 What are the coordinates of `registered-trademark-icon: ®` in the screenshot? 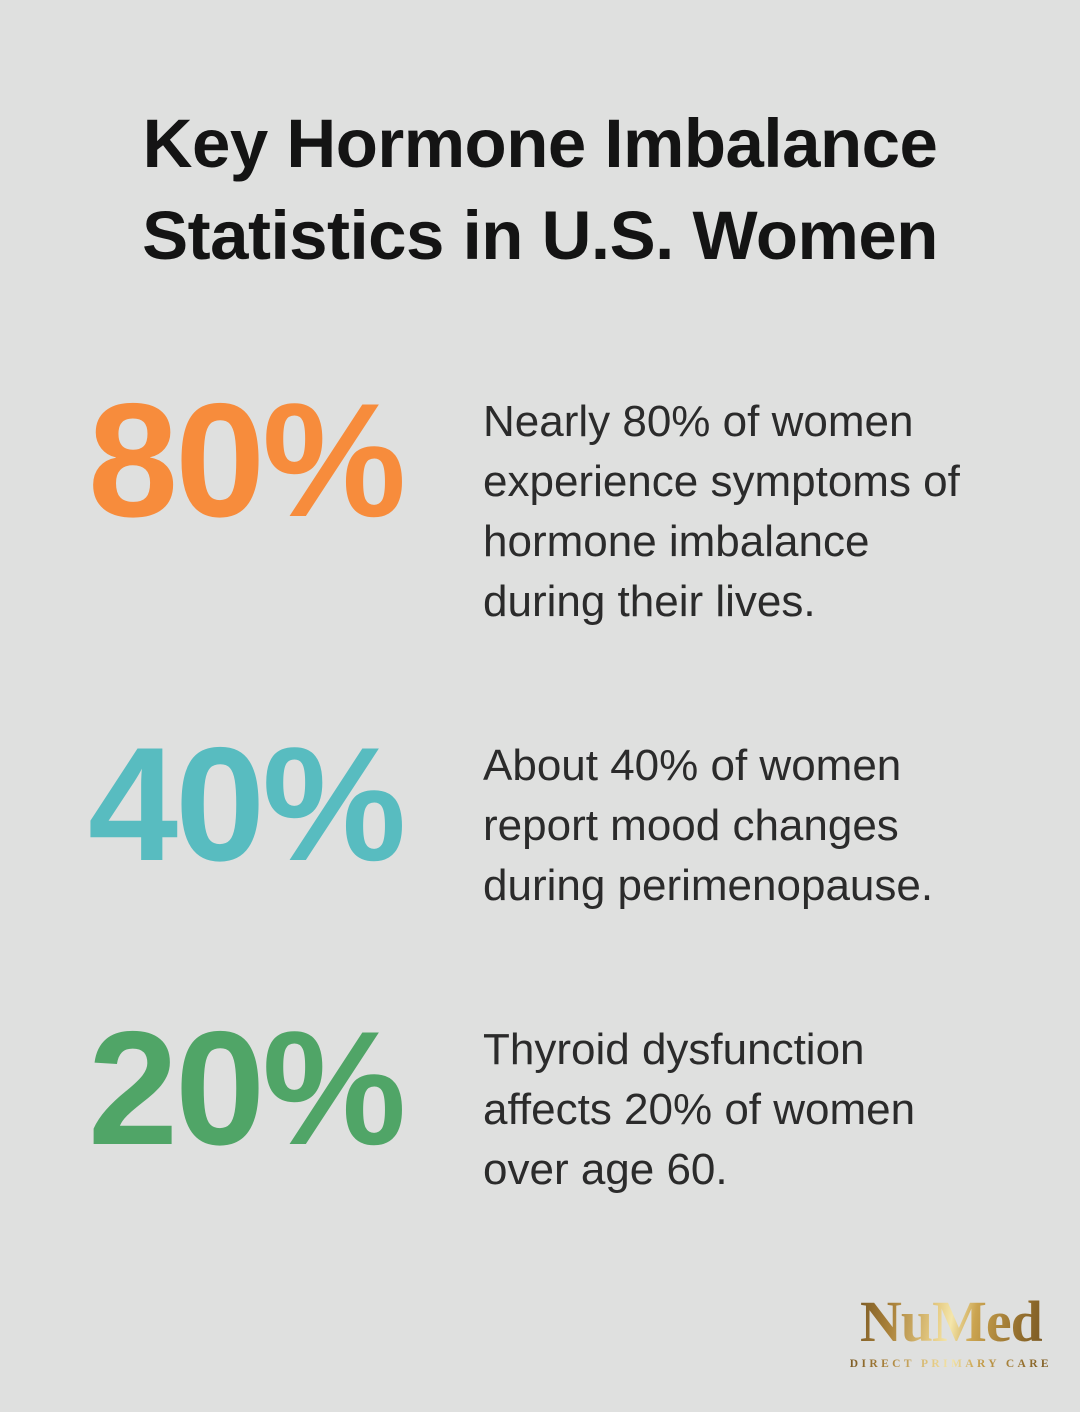 It's located at (1040, 1291).